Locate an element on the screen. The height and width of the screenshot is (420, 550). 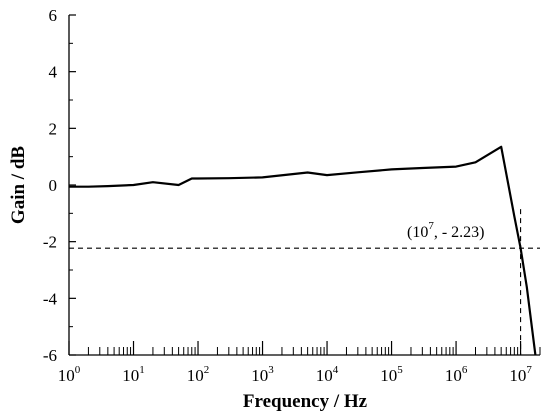
x-tick-exponent: 0 is located at coordinates (78, 370).